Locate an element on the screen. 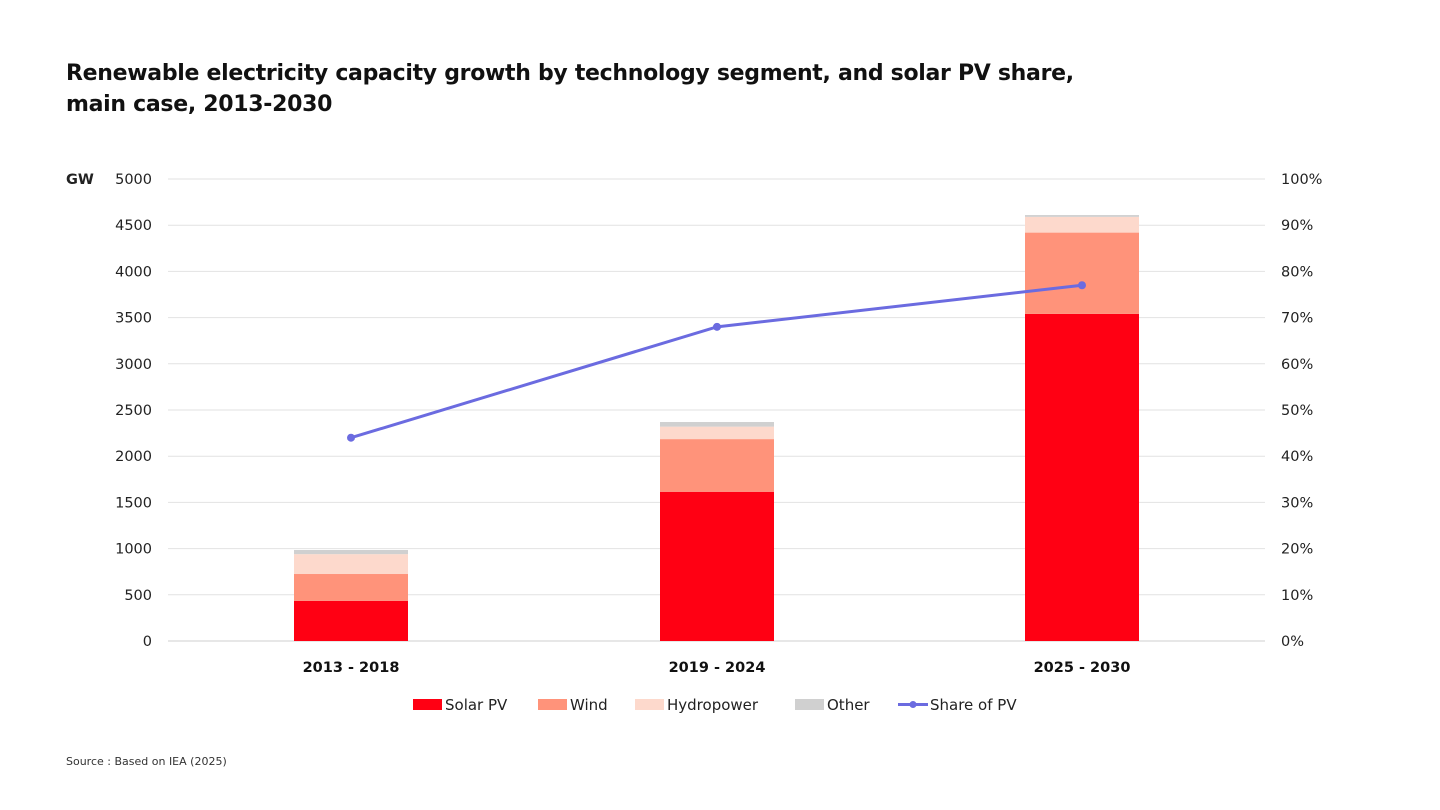  y2-tick-label: 20% is located at coordinates (1297, 550).